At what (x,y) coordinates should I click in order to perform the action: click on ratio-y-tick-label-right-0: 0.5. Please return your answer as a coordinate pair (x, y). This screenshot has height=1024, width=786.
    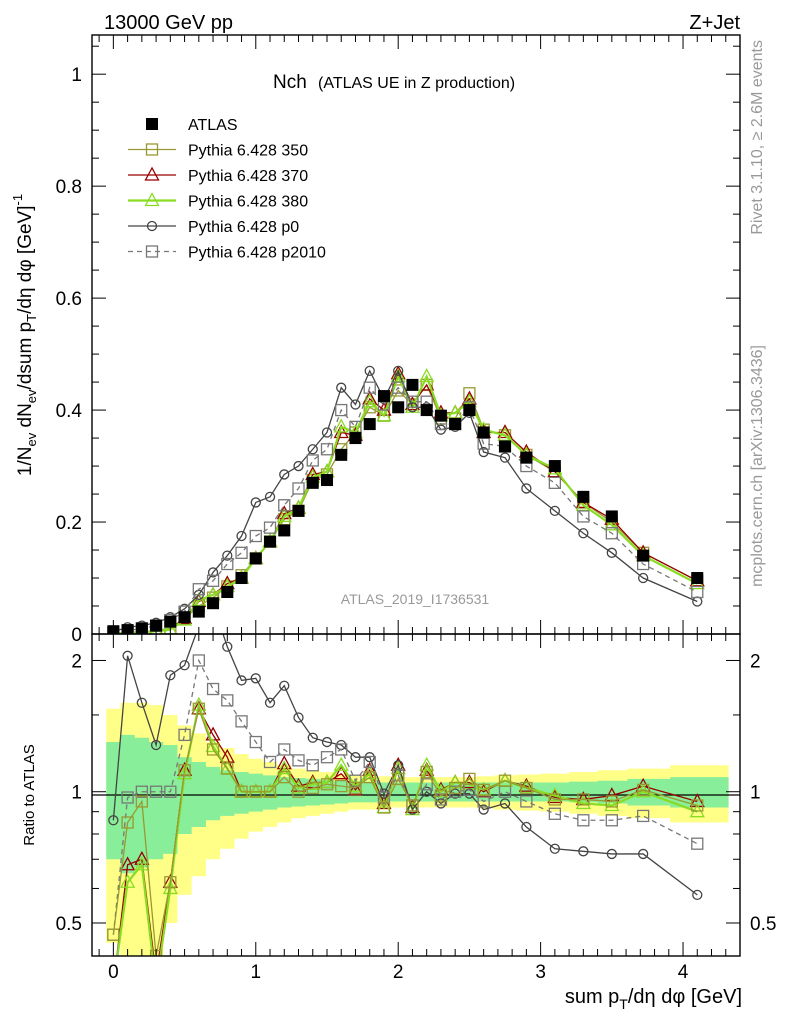
    Looking at the image, I should click on (763, 924).